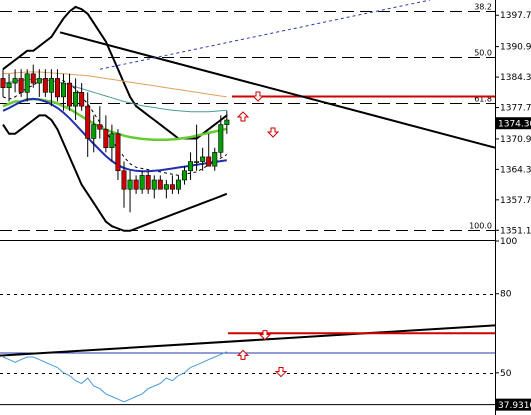 The width and height of the screenshot is (531, 415). What do you see at coordinates (115, 377) in the screenshot?
I see `oscillator-line` at bounding box center [115, 377].